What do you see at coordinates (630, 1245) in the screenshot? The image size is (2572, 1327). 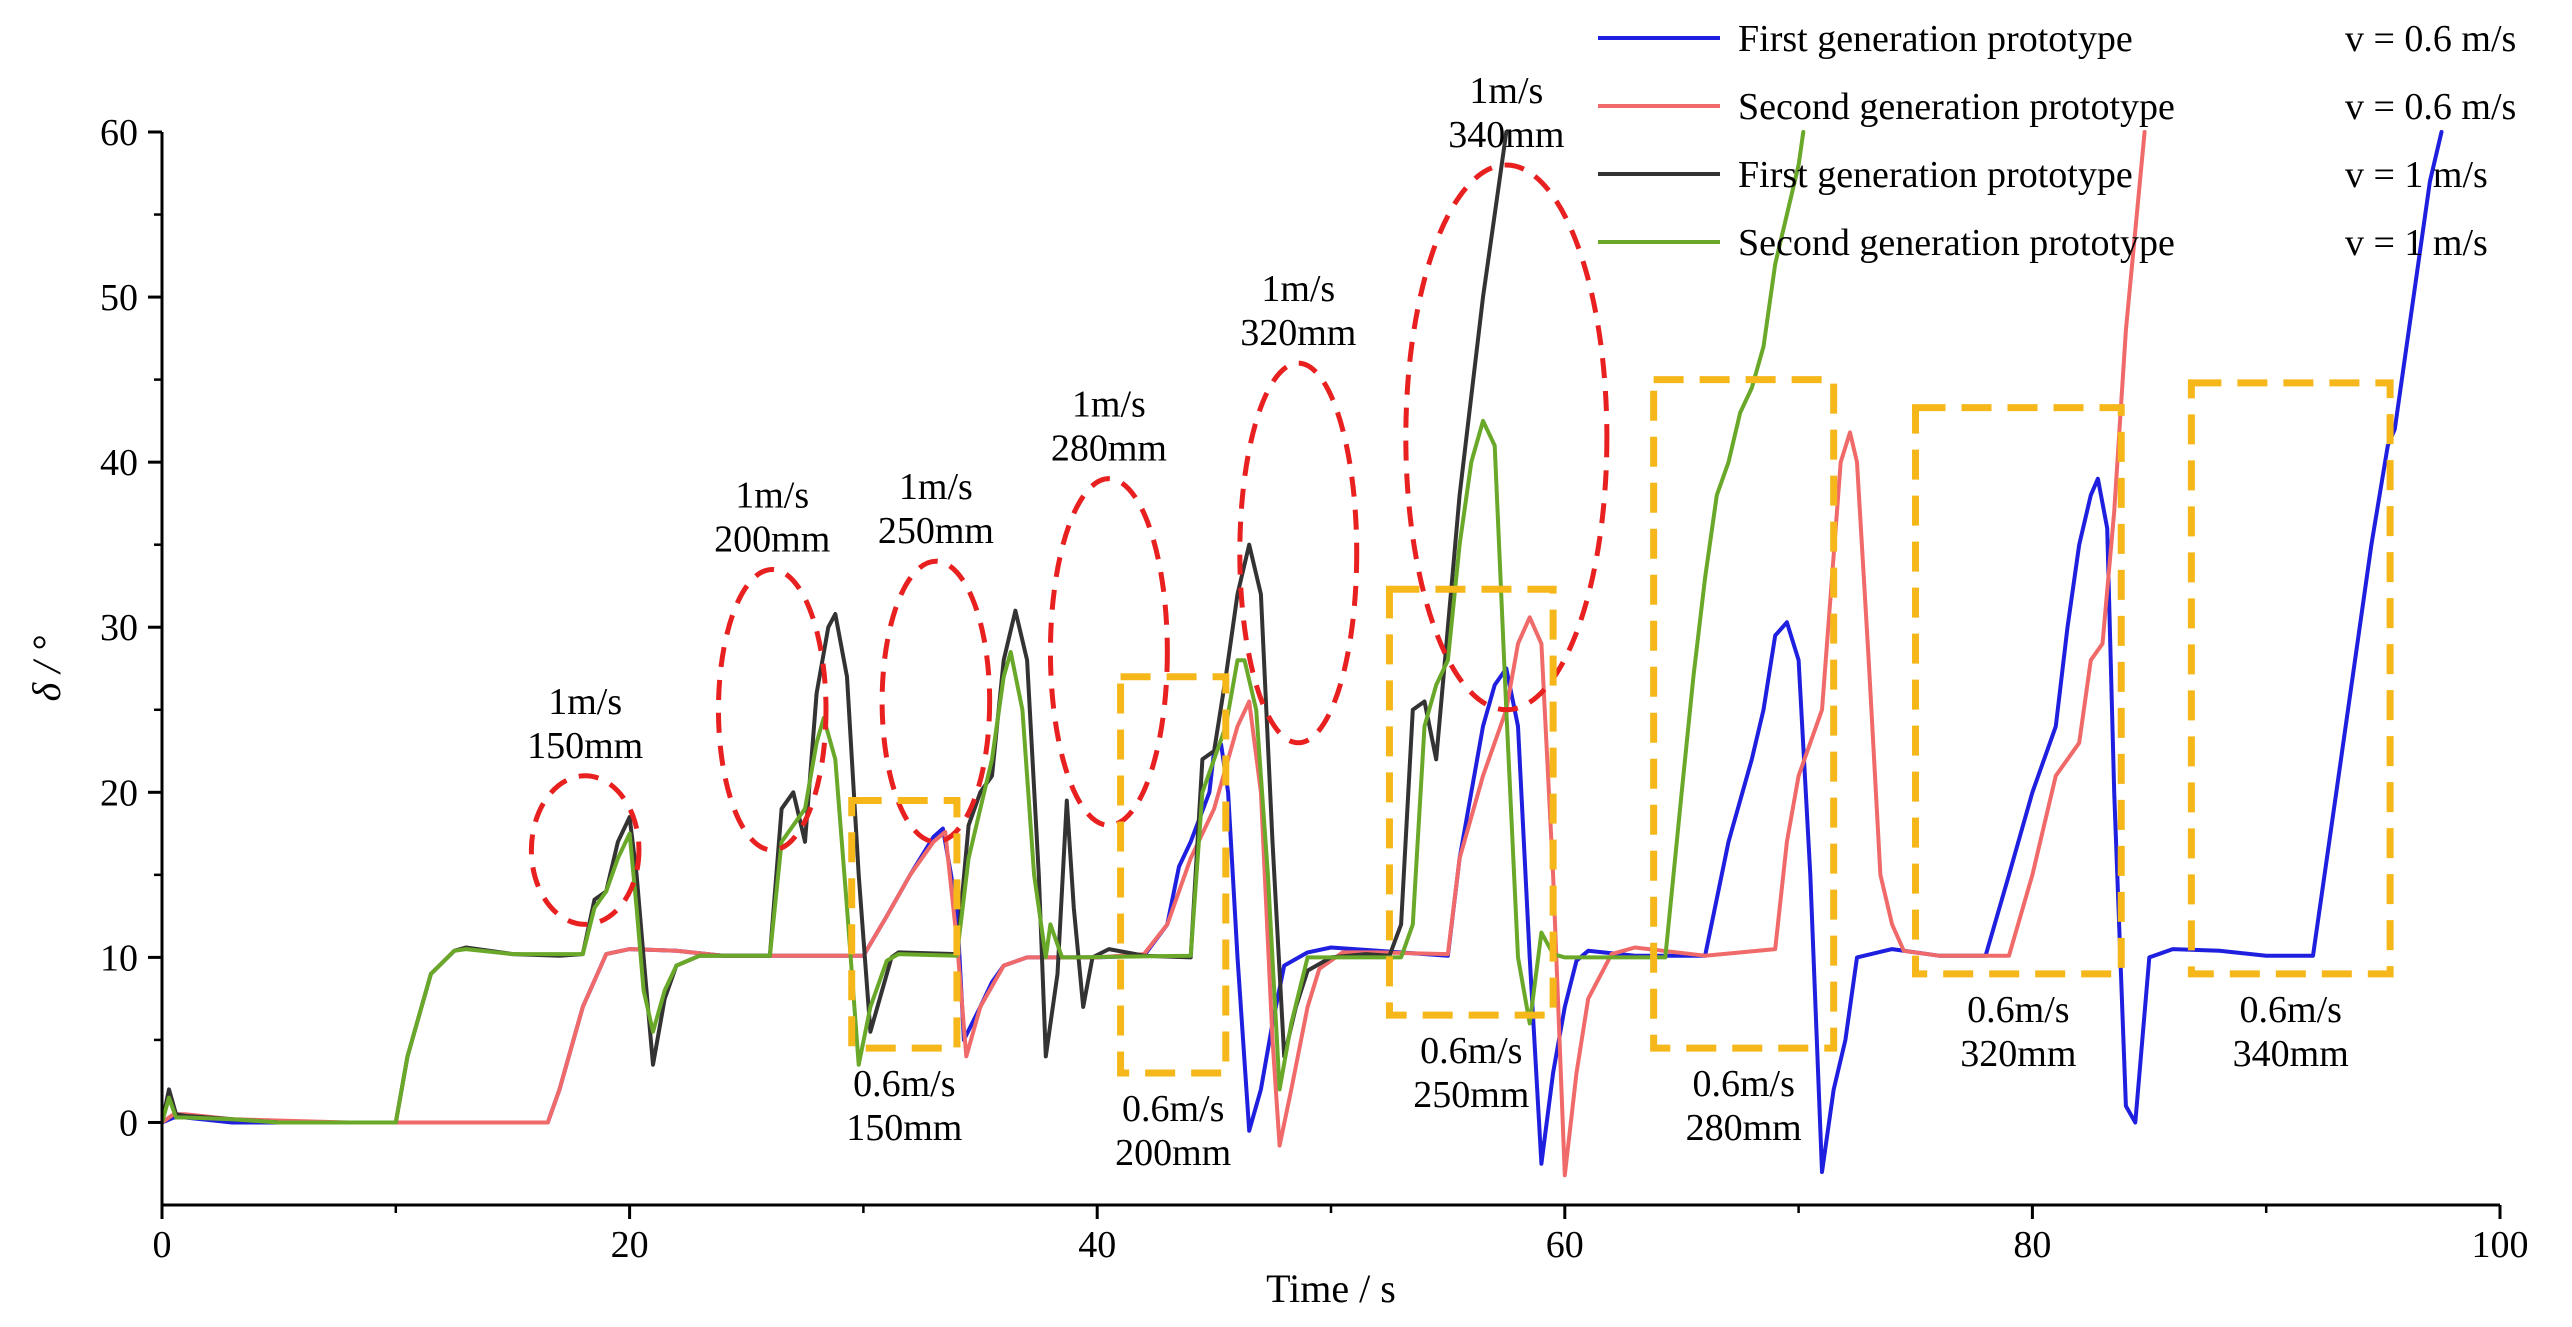 I see `x-tick-label: 20` at bounding box center [630, 1245].